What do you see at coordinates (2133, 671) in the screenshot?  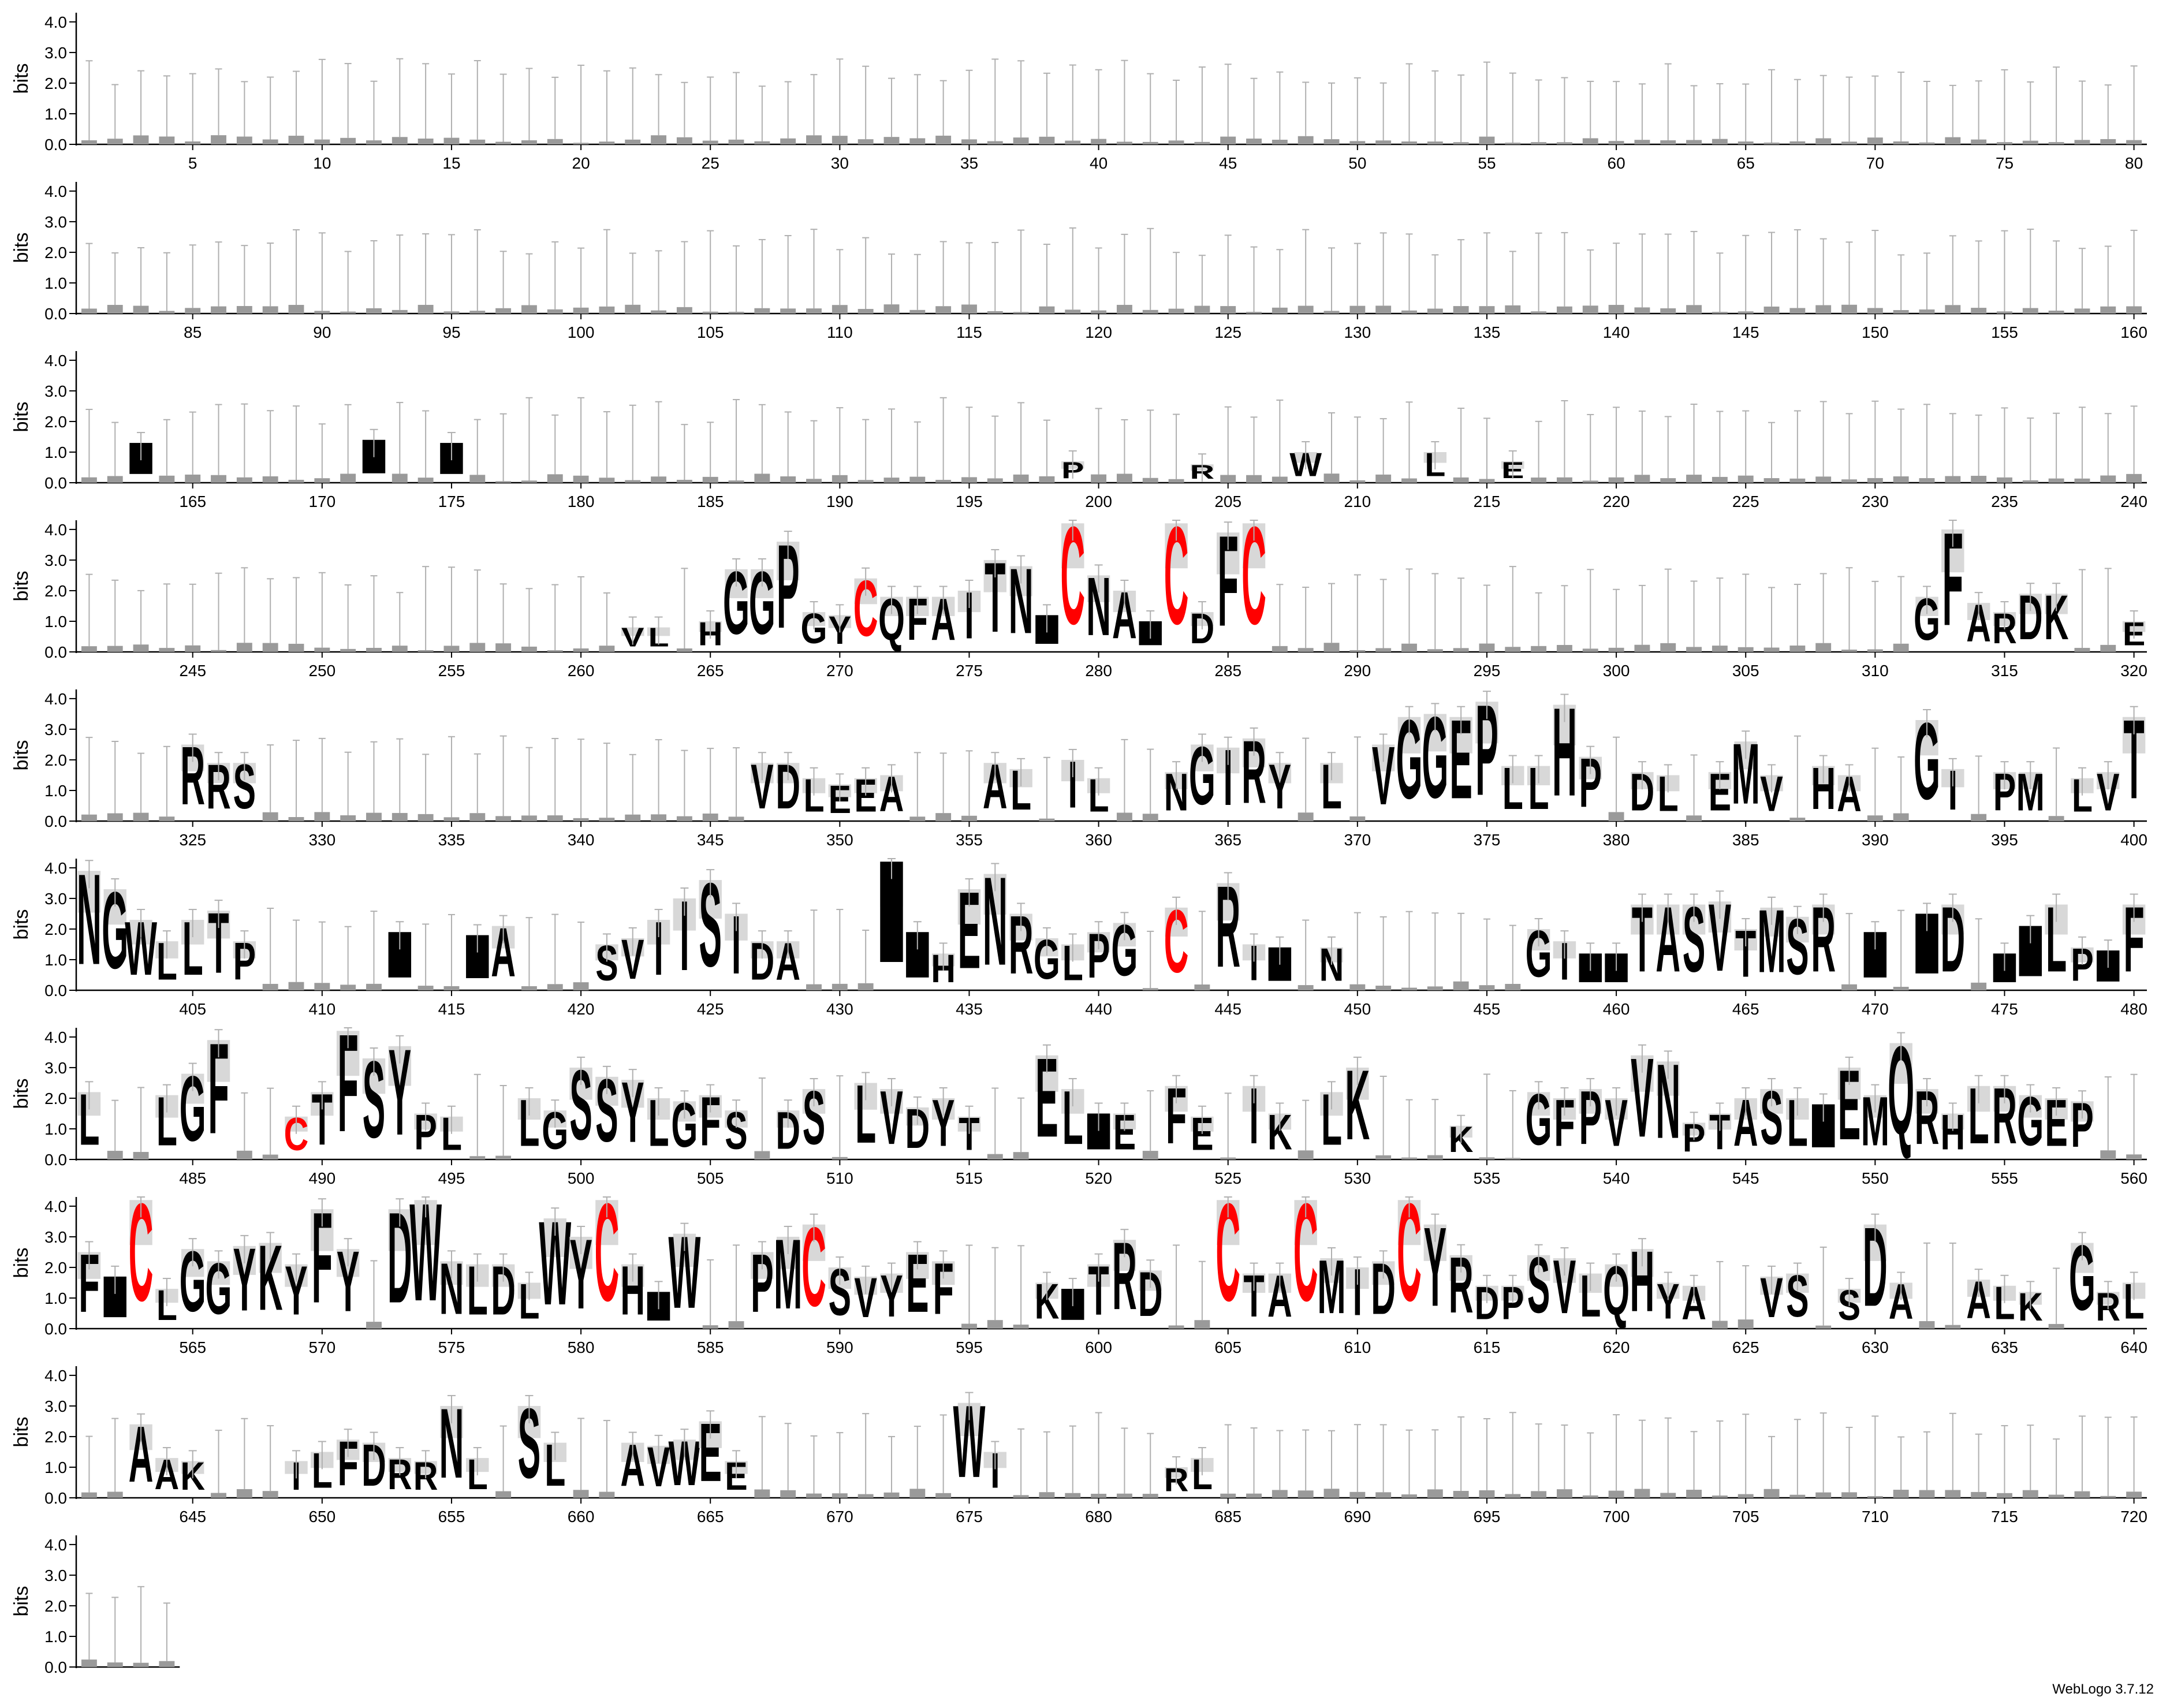 I see `x-tick-label: 320` at bounding box center [2133, 671].